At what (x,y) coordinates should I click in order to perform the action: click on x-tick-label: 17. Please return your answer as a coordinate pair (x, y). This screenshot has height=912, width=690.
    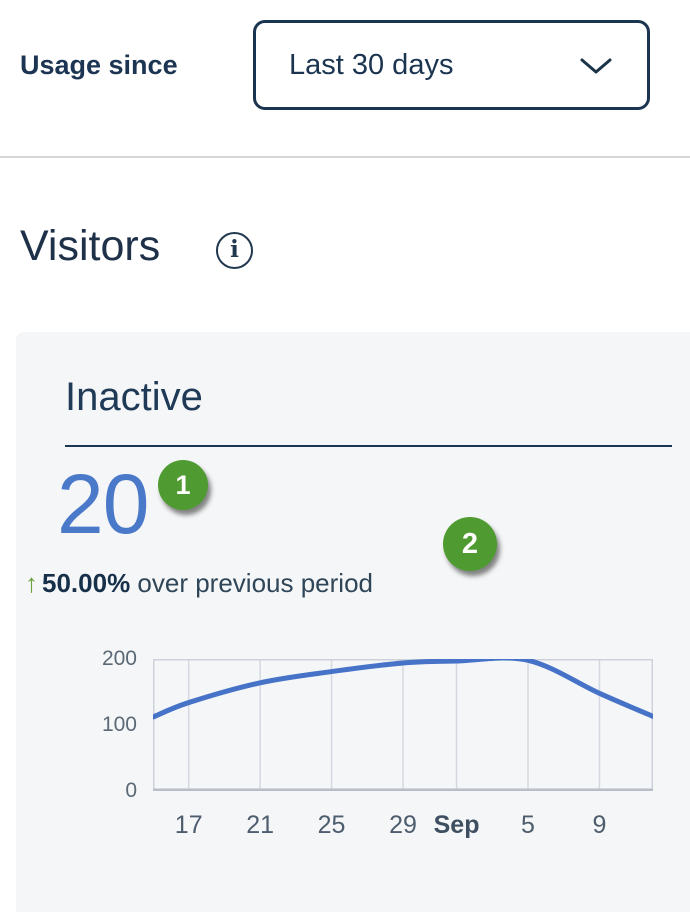
    Looking at the image, I should click on (188, 825).